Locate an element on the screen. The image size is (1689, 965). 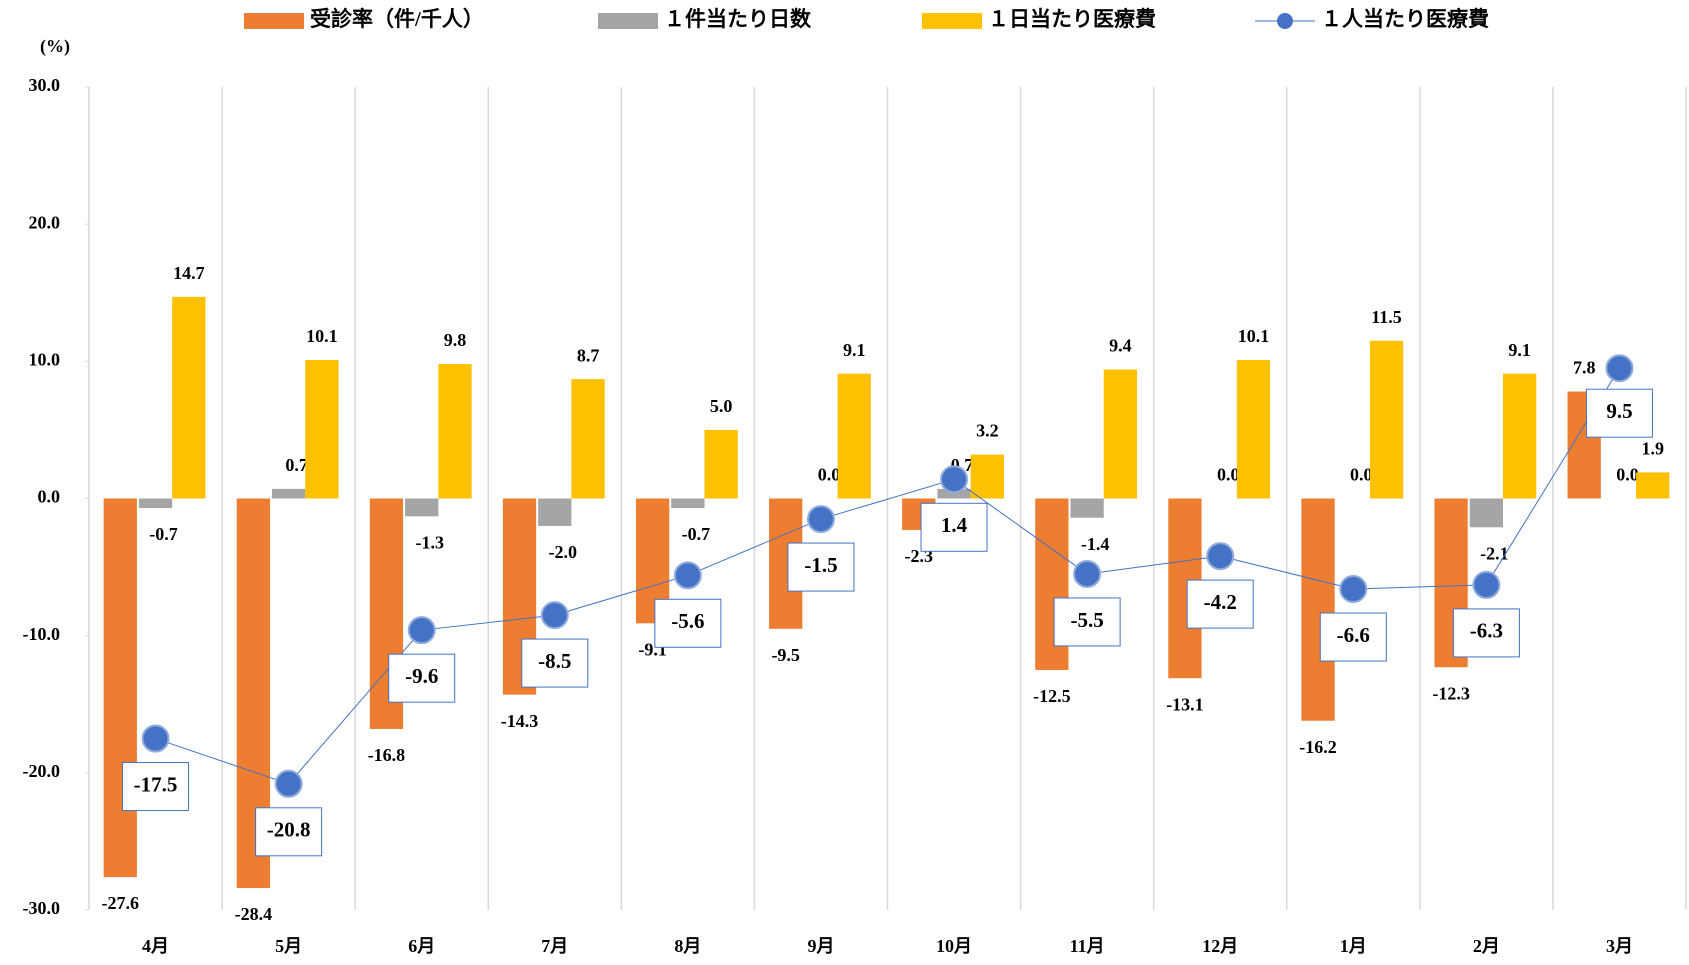
data-label: -8.5 is located at coordinates (554, 661).